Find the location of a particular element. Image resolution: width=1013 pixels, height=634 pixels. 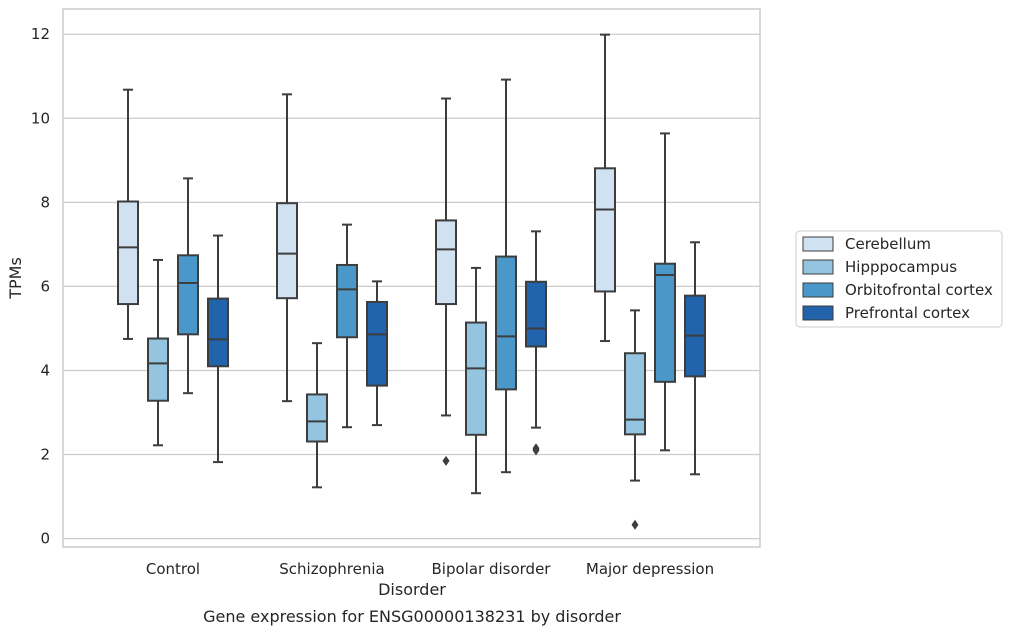

legend-label: Cerebellum is located at coordinates (888, 244).